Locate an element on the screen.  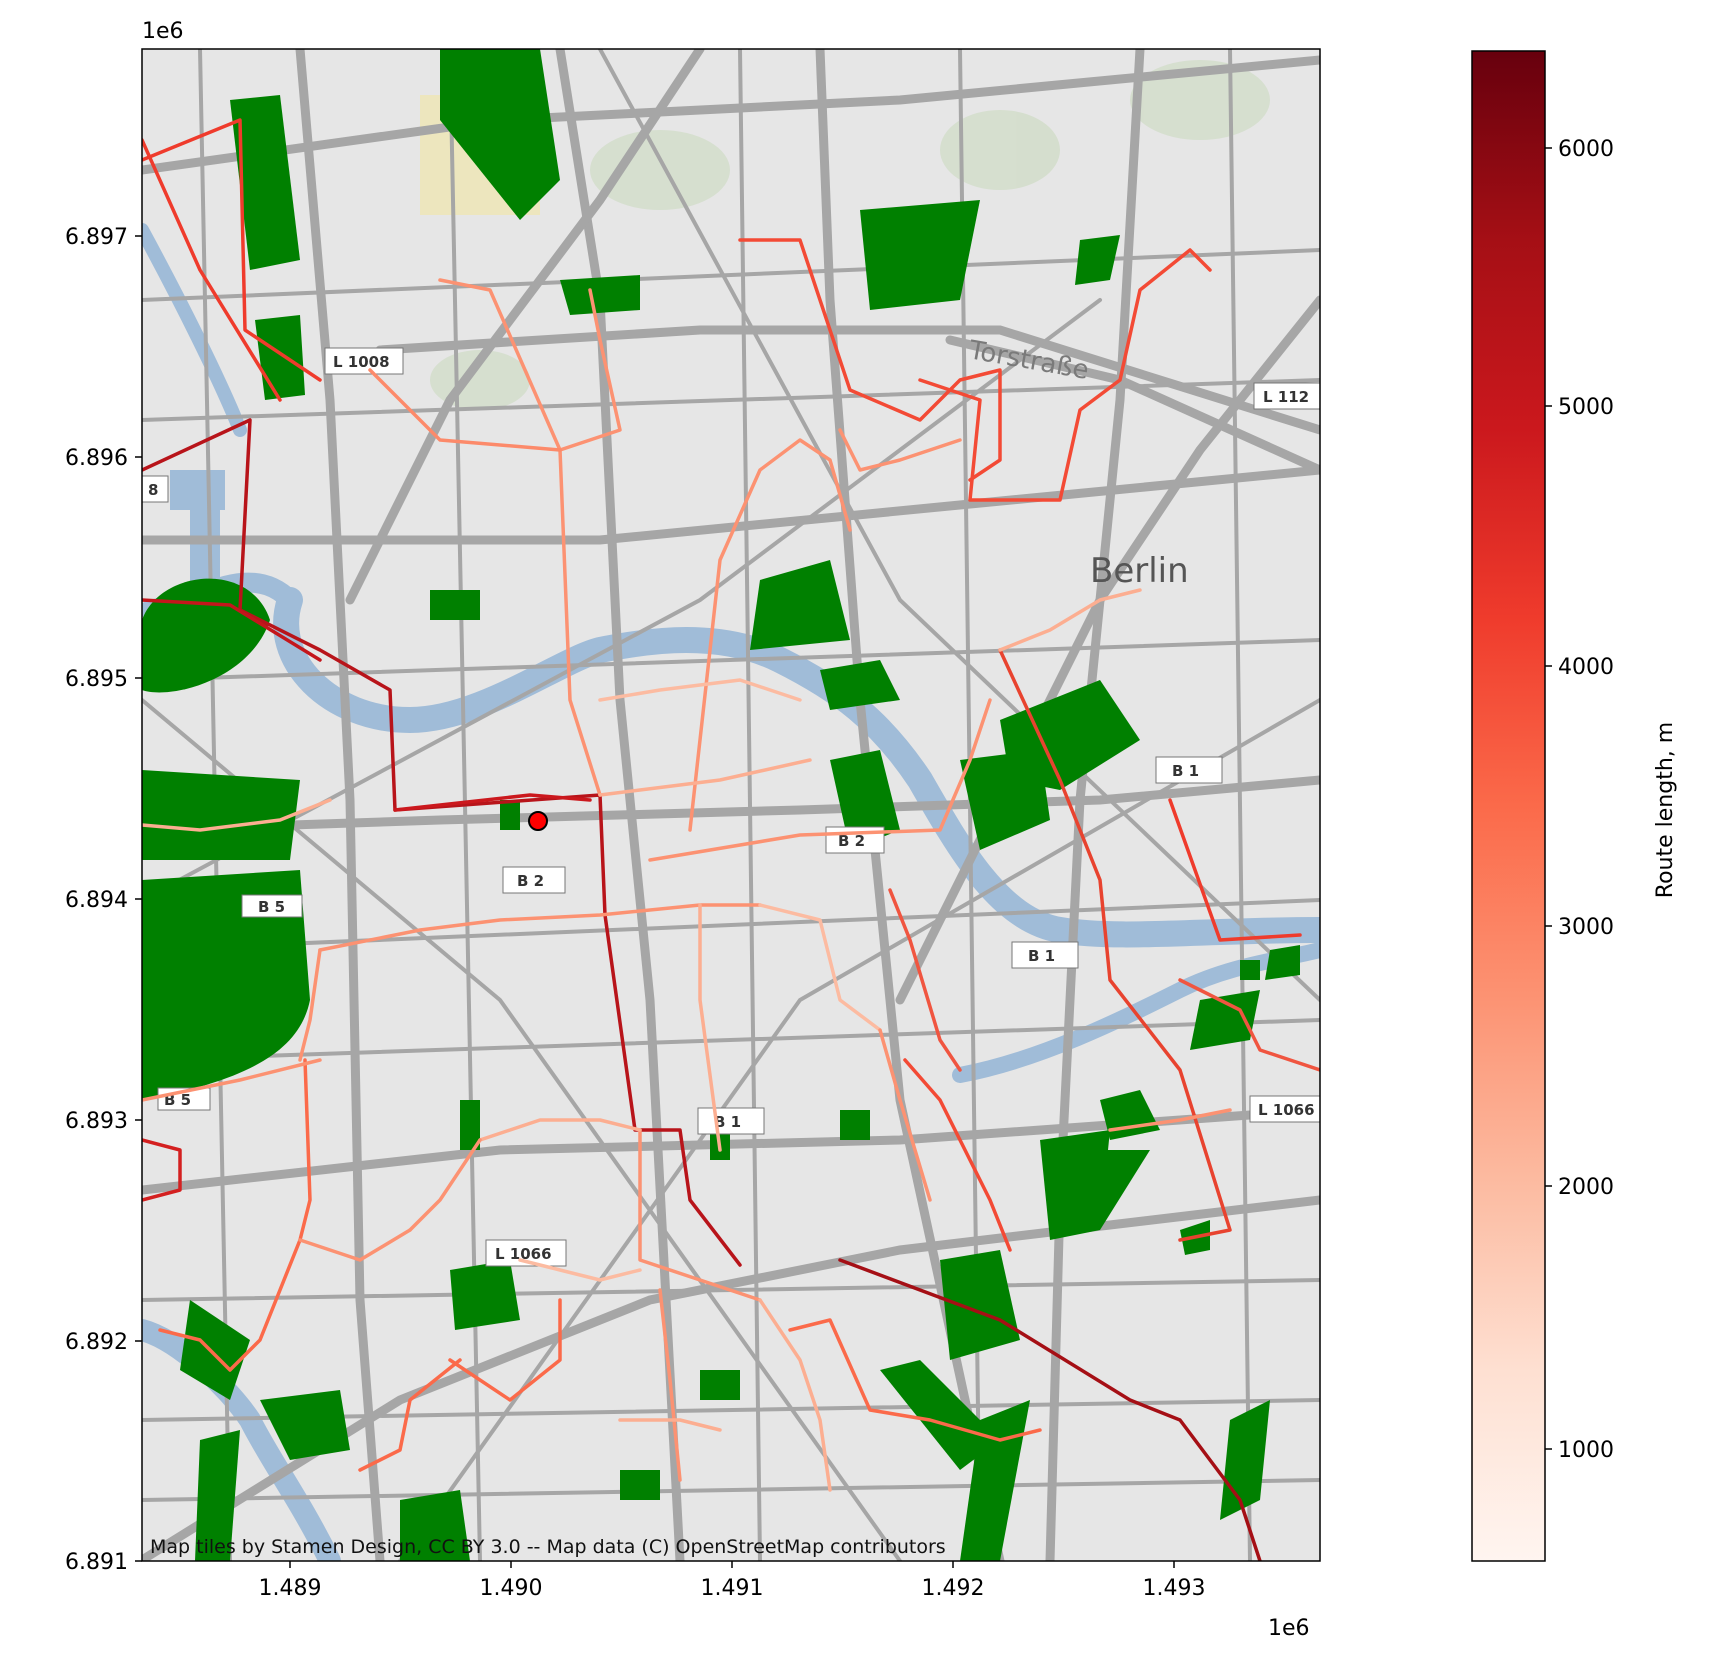
road-label: L 1008 is located at coordinates (361, 362).